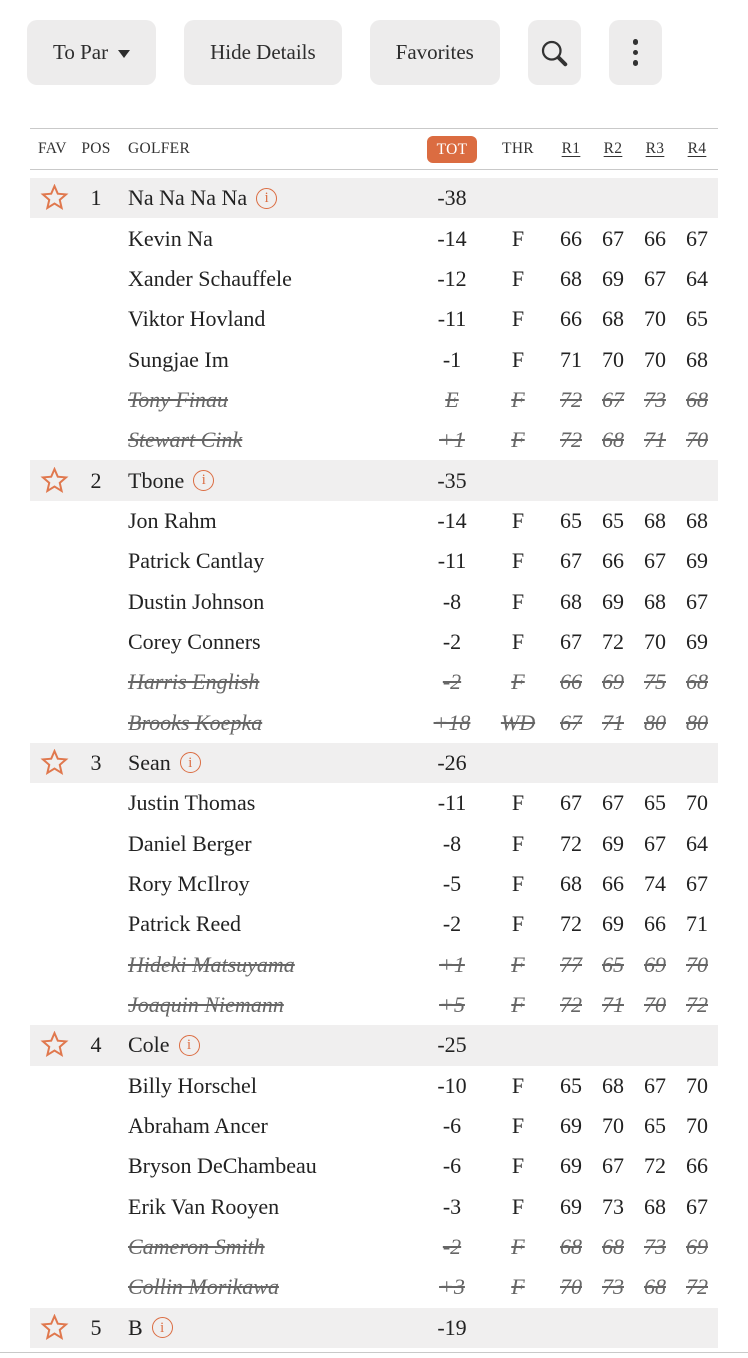 The width and height of the screenshot is (748, 1358). I want to click on sort-mode-dropdown: To Par, so click(92, 52).